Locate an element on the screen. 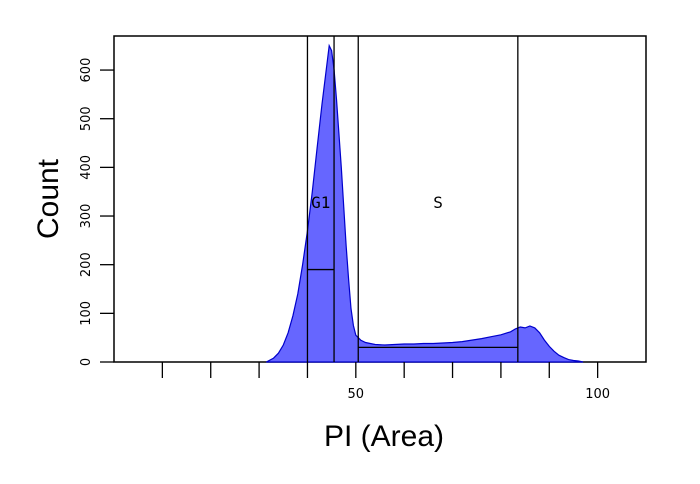 This screenshot has width=700, height=484. y-tick-label: 100 is located at coordinates (86, 313).